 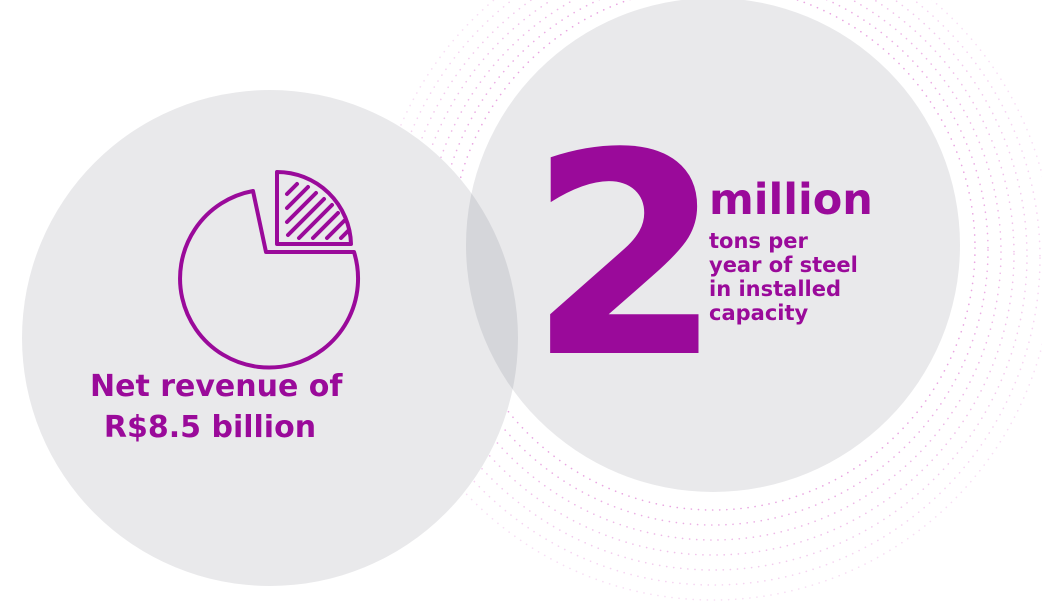 I want to click on revenue-line-2: R$8.5 billion, so click(x=210, y=427).